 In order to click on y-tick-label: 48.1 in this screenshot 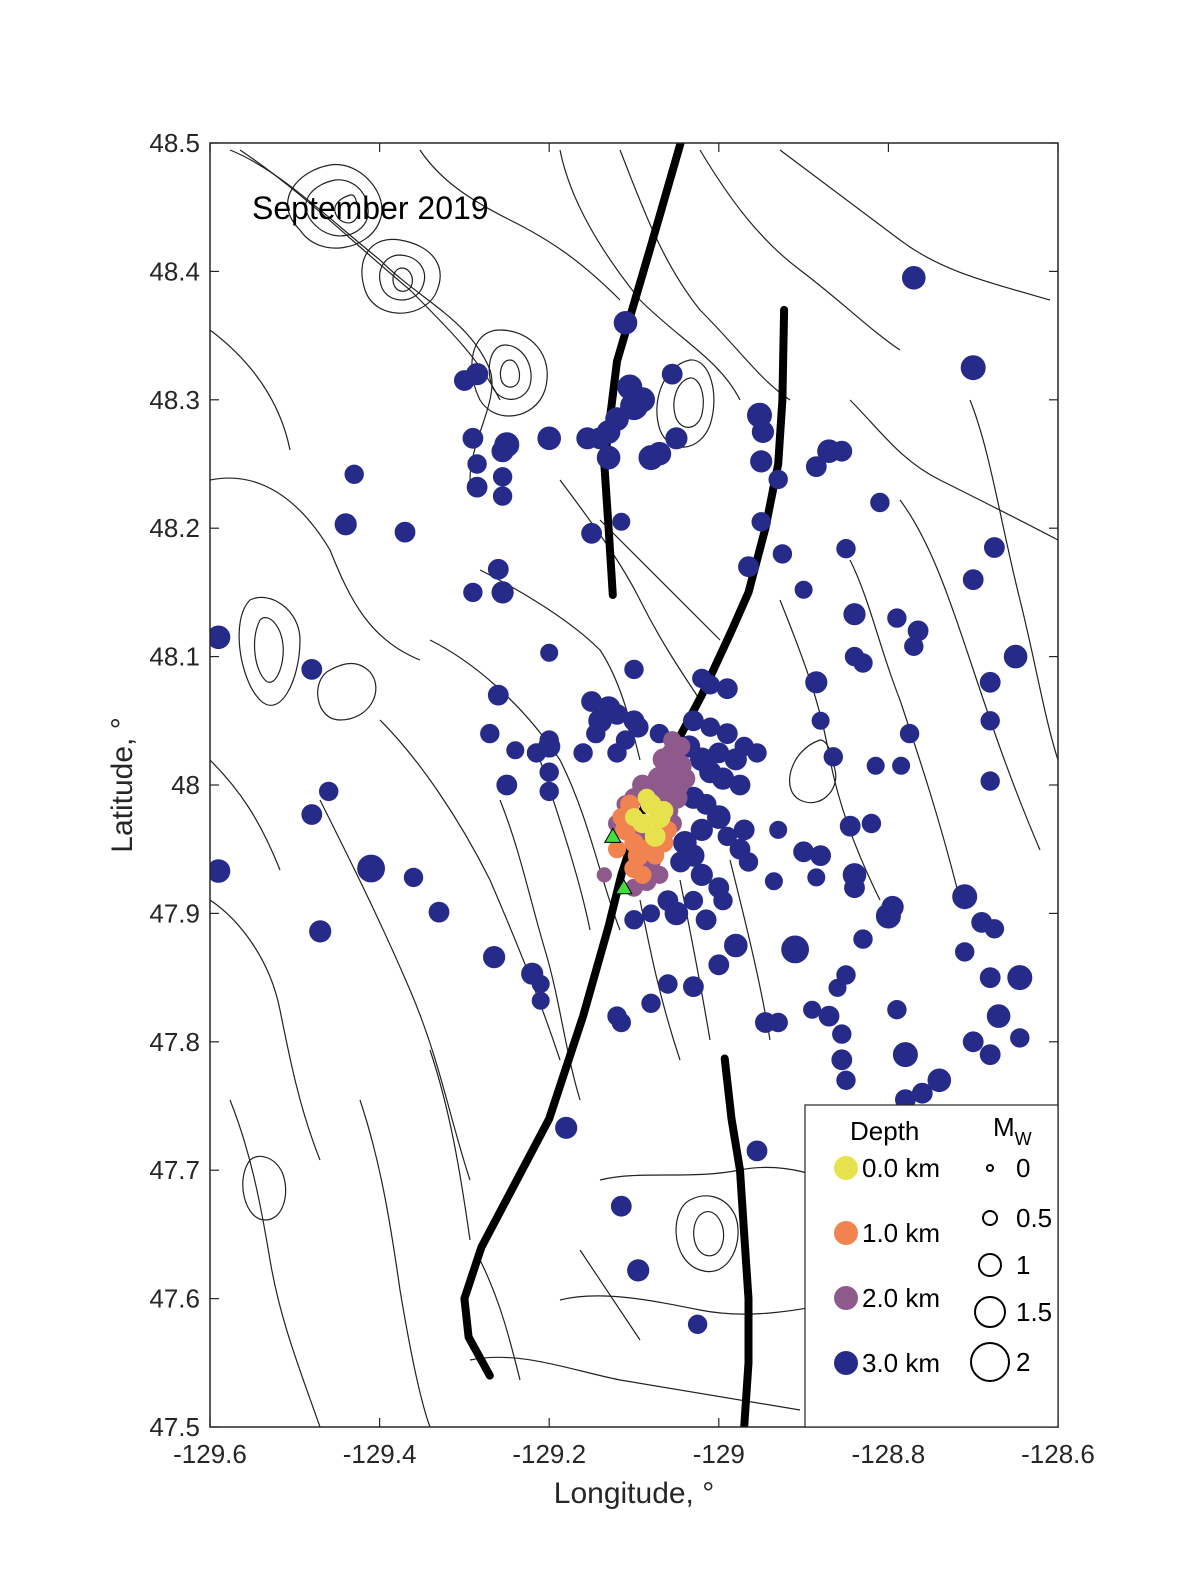, I will do `click(174, 657)`.